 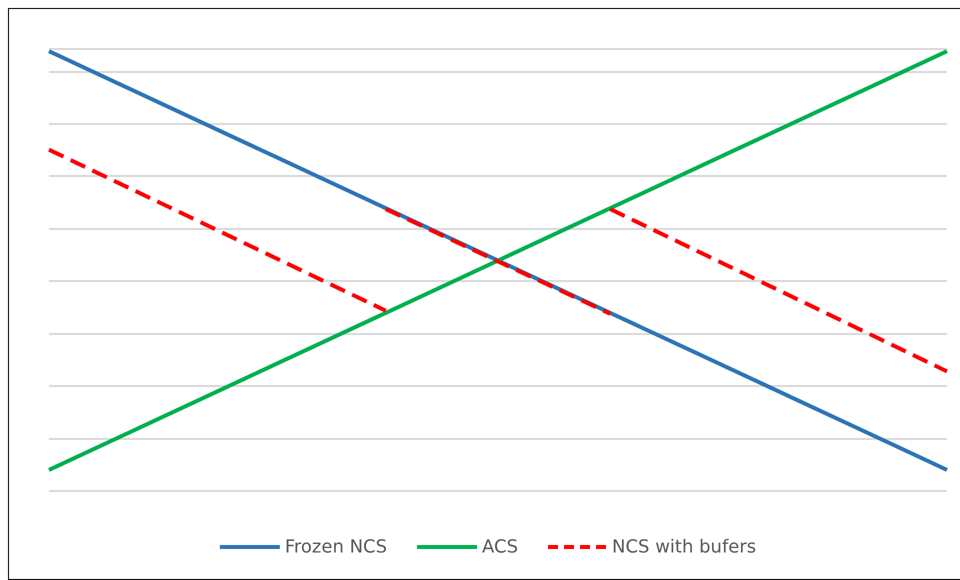 I want to click on legend-label: NCS with bufers, so click(x=684, y=547).